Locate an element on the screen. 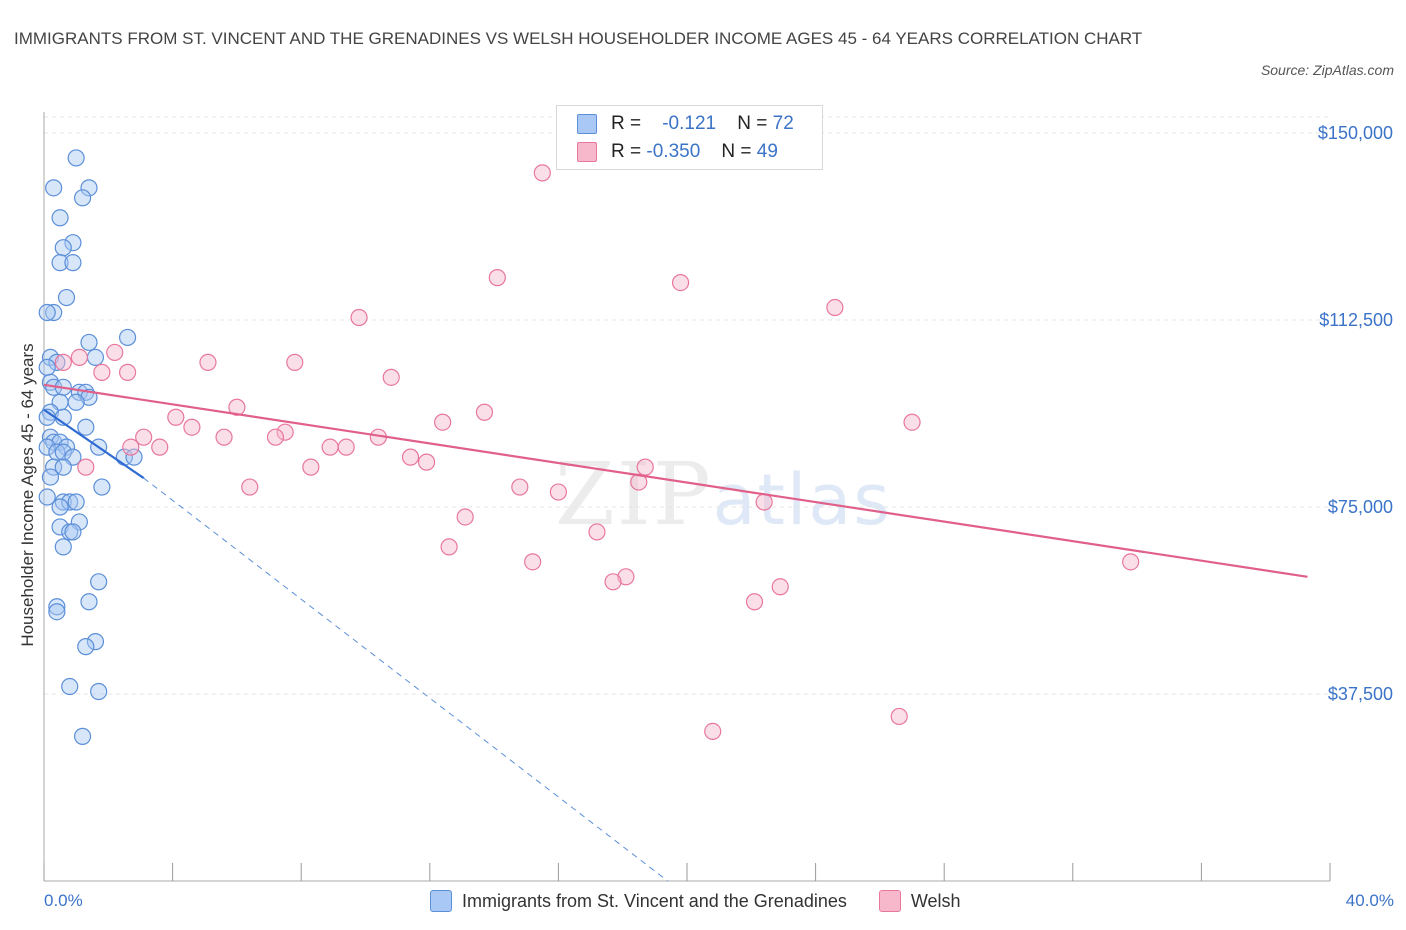 This screenshot has width=1406, height=930. legend-n-value: 72 is located at coordinates (783, 123).